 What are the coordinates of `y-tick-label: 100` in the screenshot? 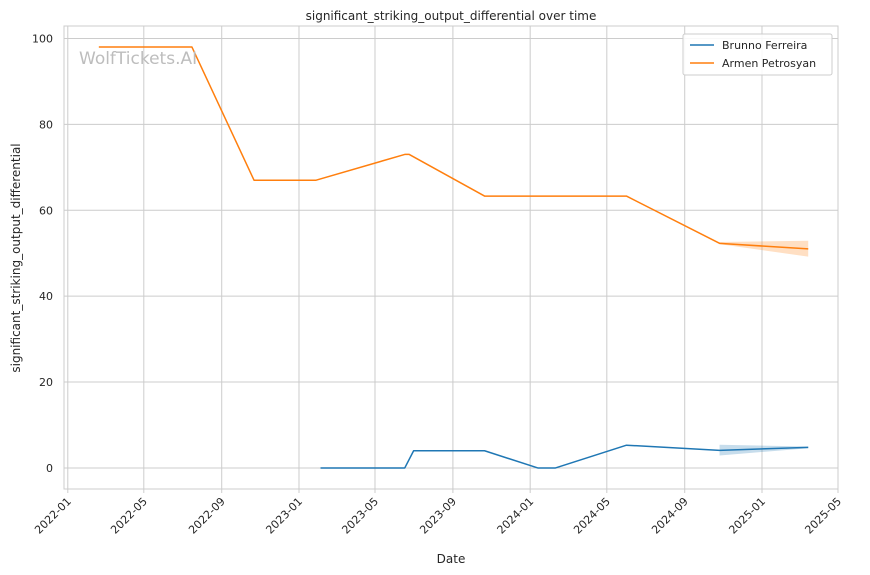 It's located at (42, 38).